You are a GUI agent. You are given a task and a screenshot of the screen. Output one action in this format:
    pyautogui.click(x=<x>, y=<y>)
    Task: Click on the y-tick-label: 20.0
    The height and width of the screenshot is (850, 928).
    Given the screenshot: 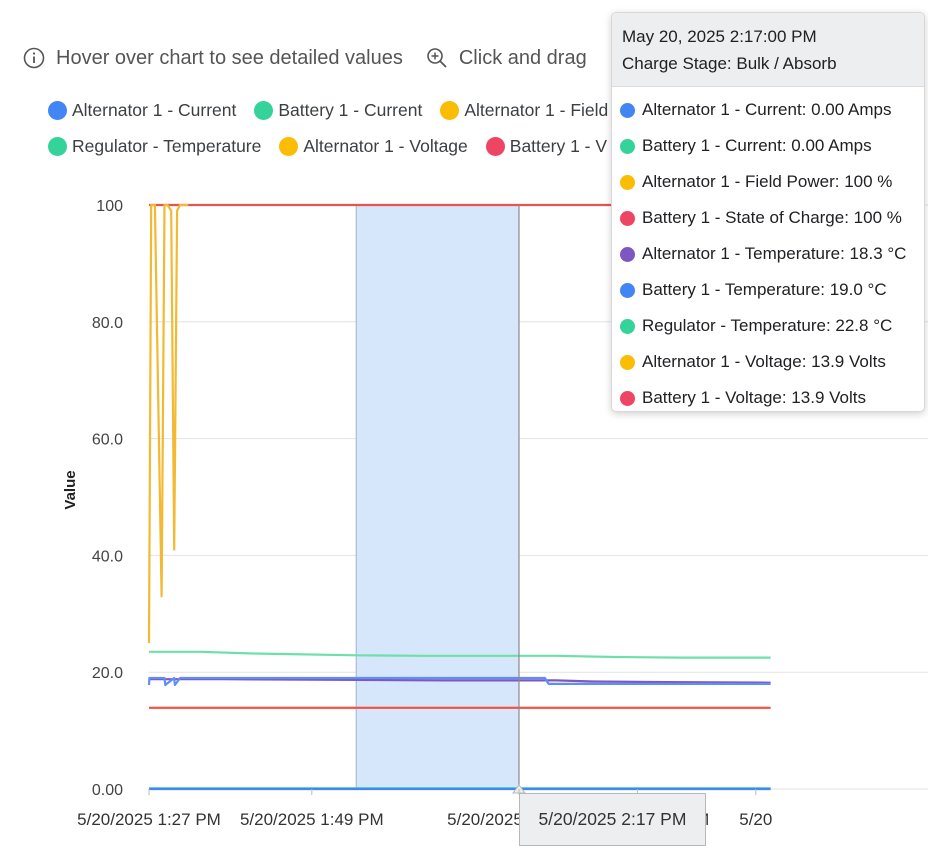 What is the action you would take?
    pyautogui.click(x=107, y=673)
    